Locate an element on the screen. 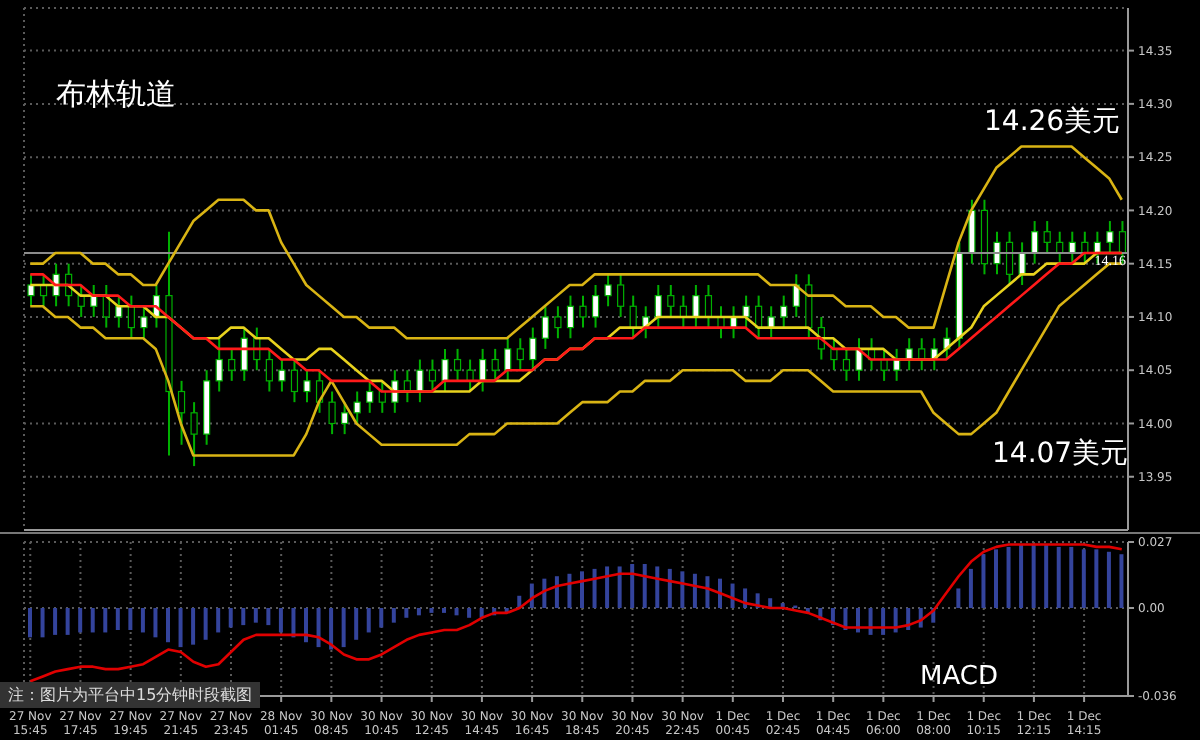  annotation: 14.26美元 is located at coordinates (1052, 122).